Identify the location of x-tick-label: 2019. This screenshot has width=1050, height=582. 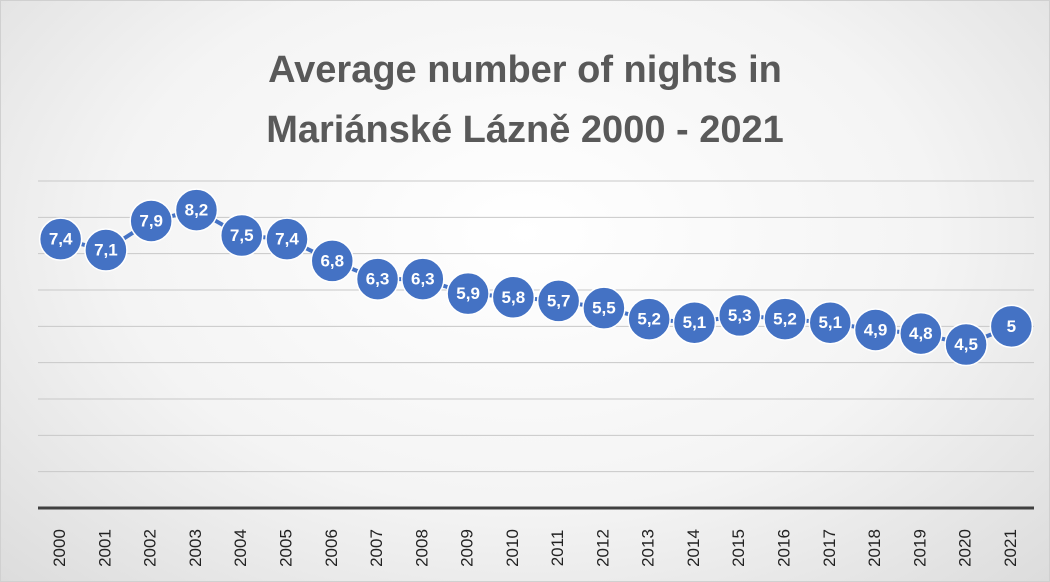
(919, 548).